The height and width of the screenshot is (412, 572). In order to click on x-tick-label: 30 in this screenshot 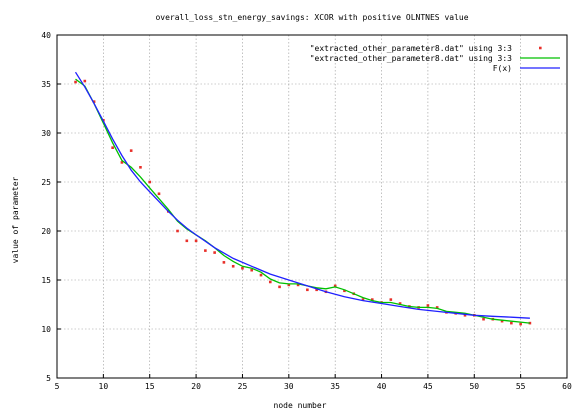, I will do `click(289, 386)`.